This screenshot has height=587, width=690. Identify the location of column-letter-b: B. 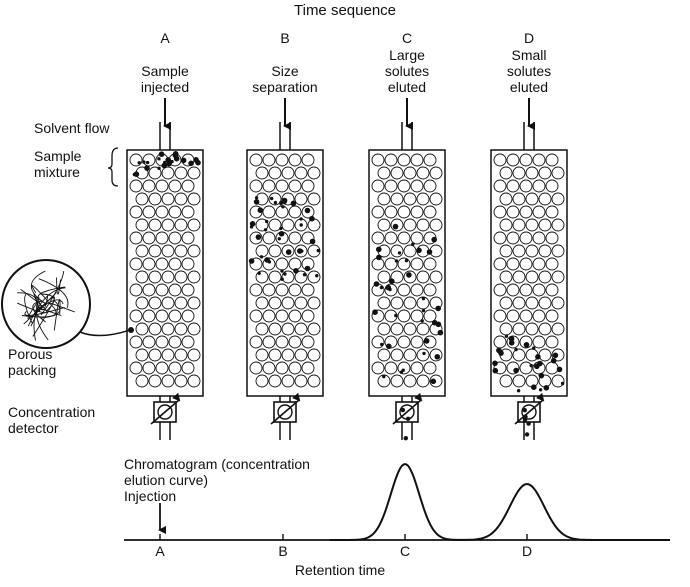
(285, 38).